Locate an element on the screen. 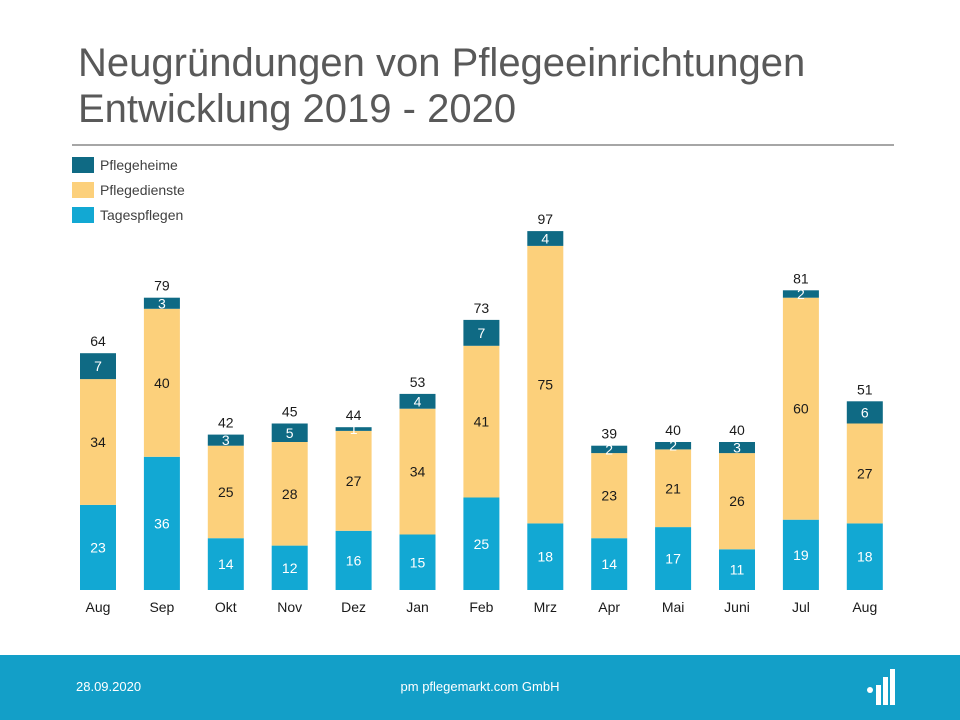 This screenshot has width=960, height=720. total-label: 42 is located at coordinates (226, 423).